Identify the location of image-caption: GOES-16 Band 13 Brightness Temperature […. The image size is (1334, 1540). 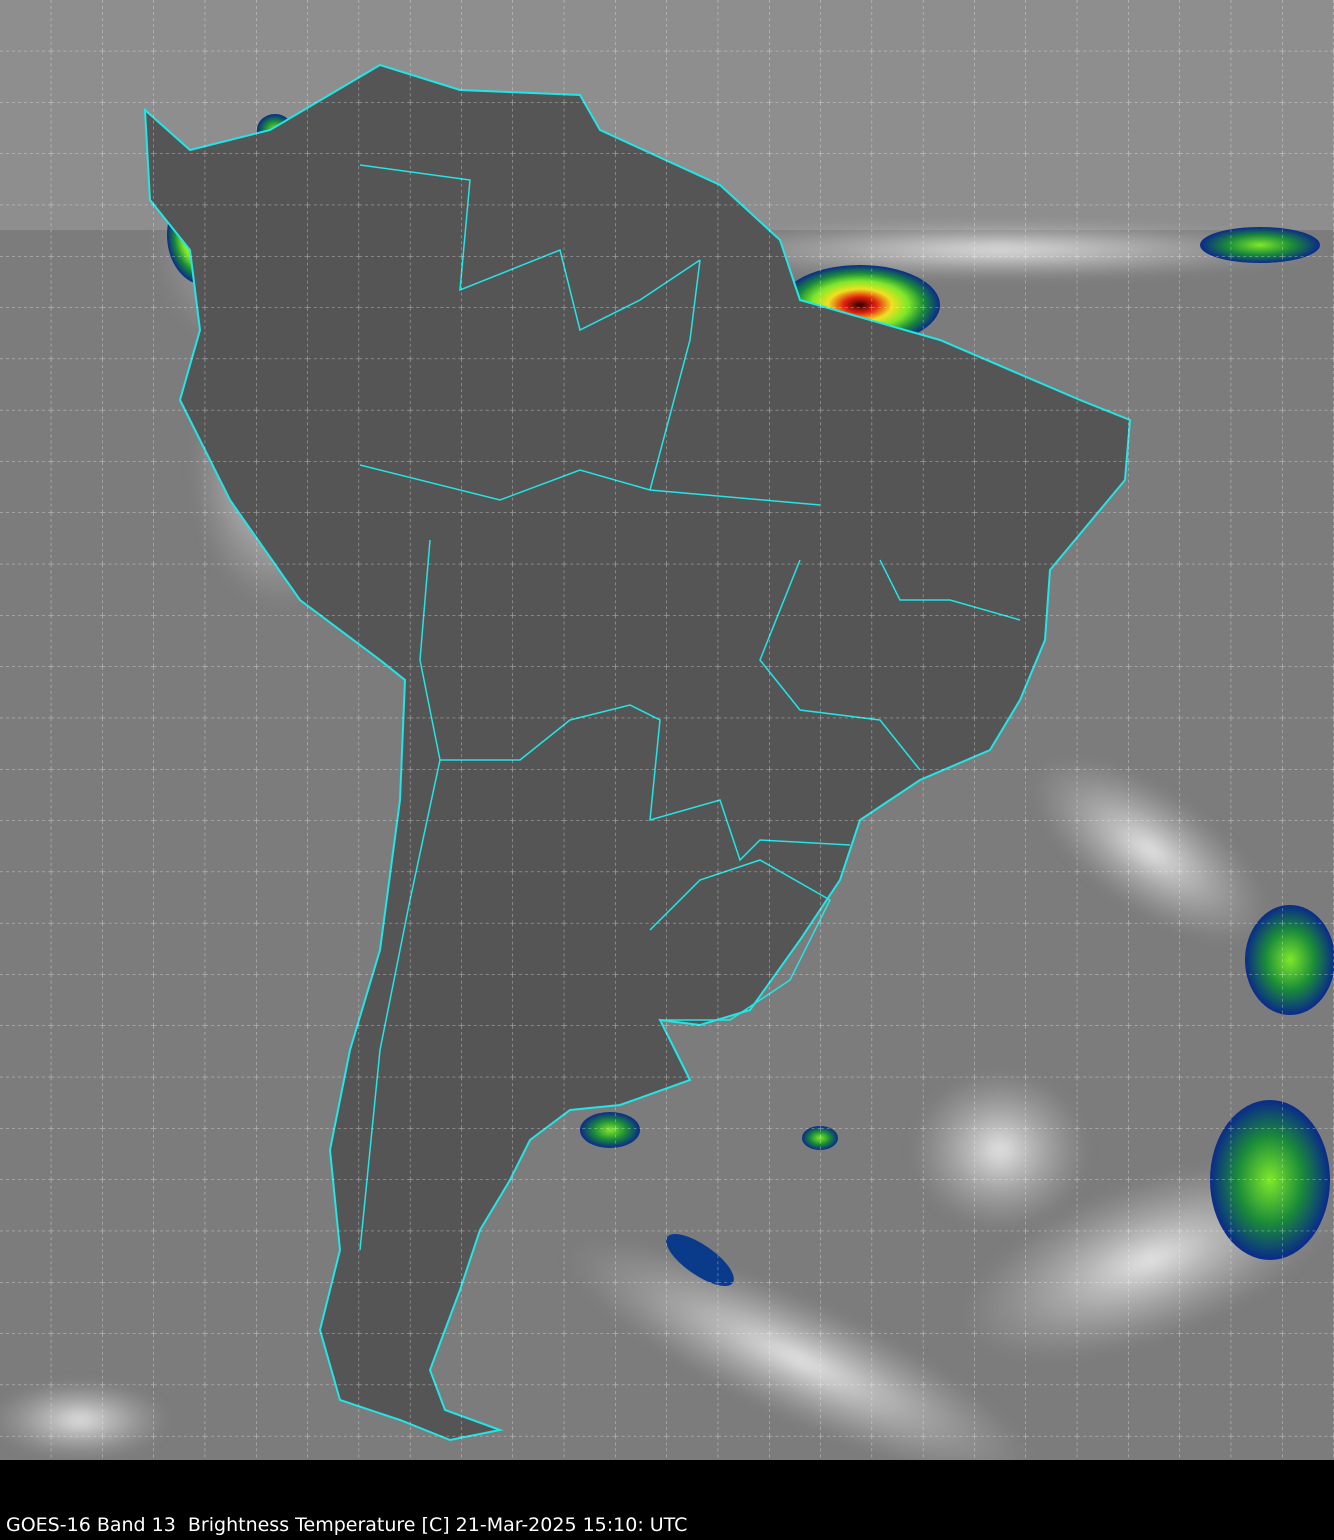
(347, 1525).